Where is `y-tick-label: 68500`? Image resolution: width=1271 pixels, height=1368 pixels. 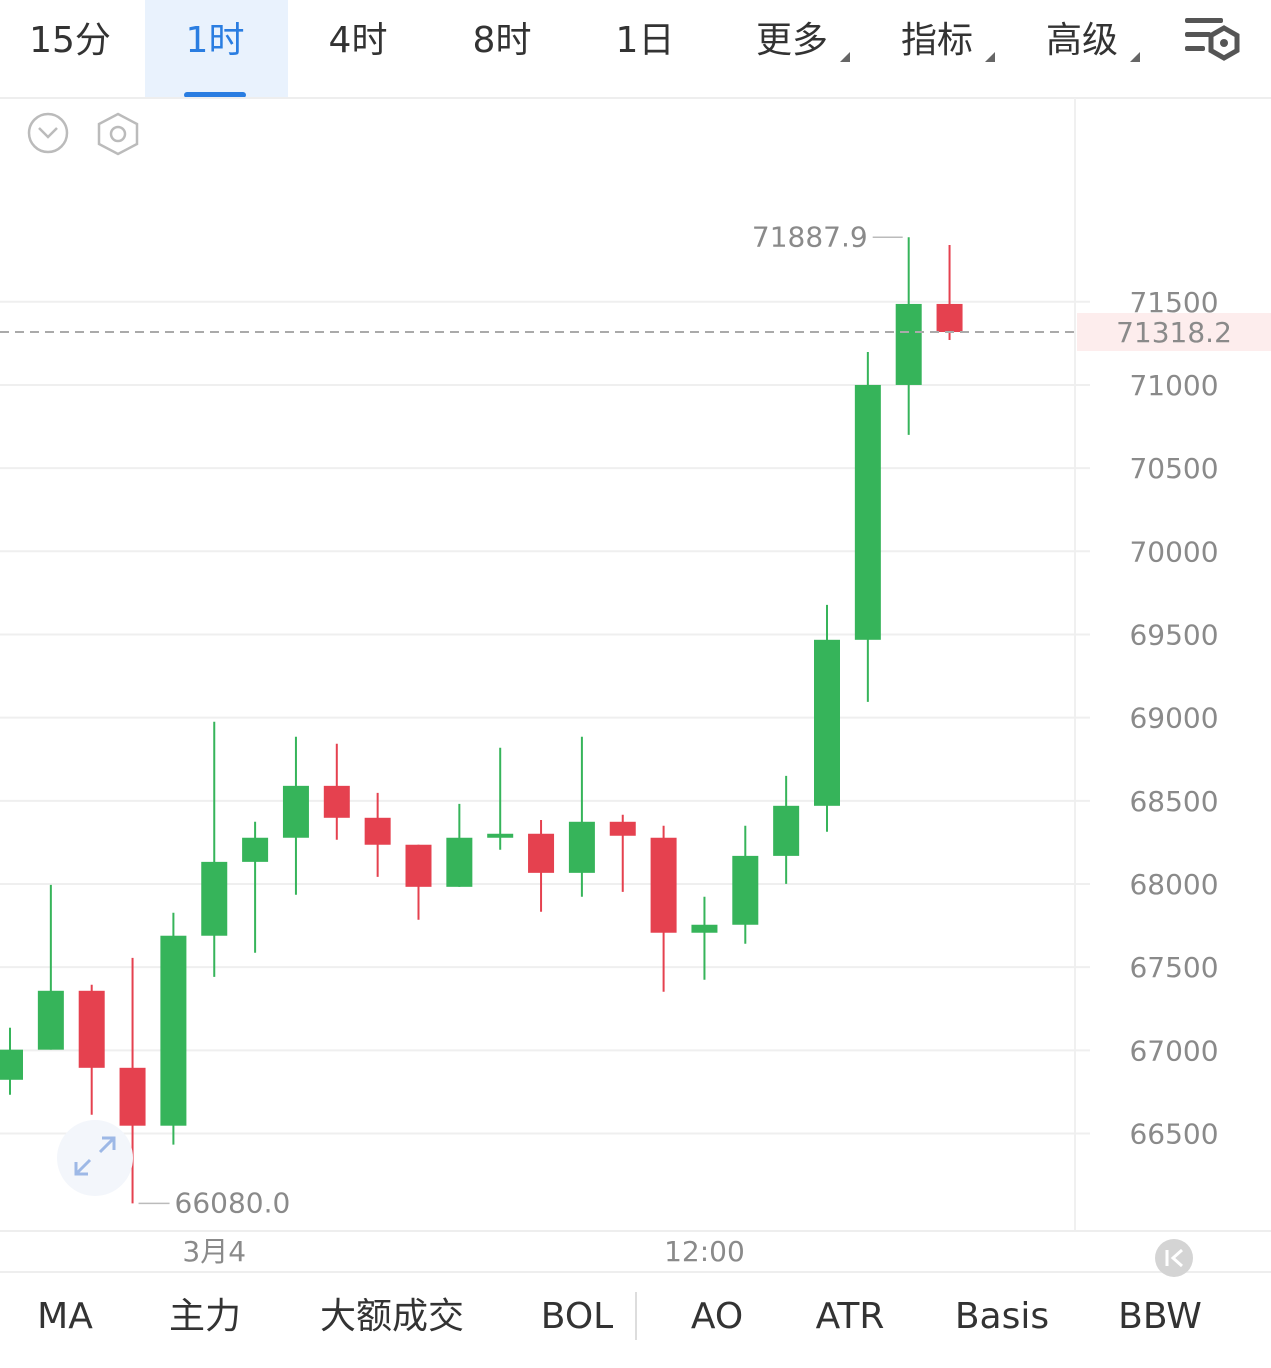 y-tick-label: 68500 is located at coordinates (1173, 801).